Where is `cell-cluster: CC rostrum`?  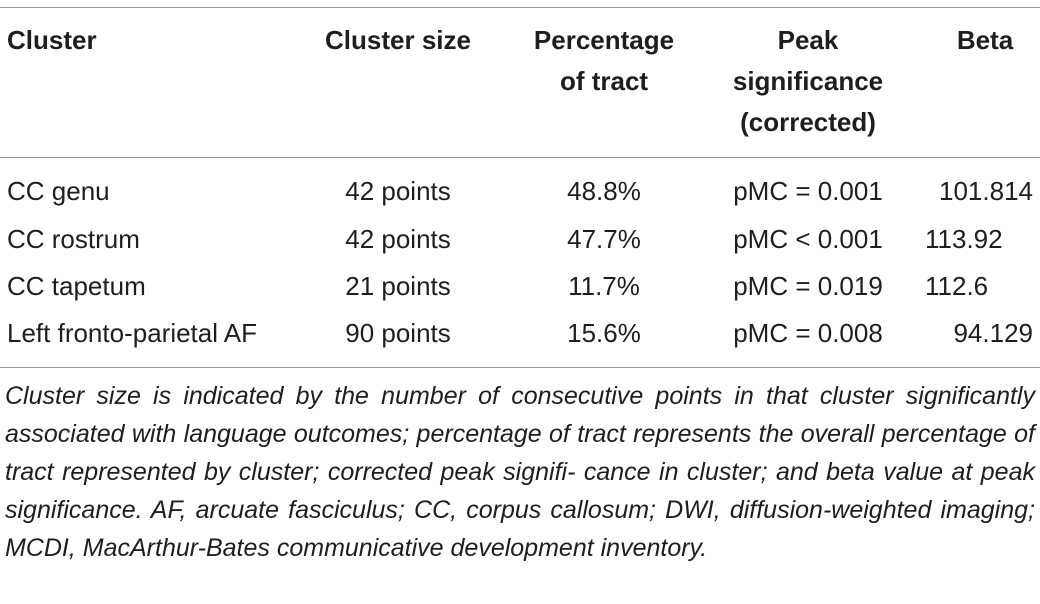
cell-cluster: CC rostrum is located at coordinates (73, 239).